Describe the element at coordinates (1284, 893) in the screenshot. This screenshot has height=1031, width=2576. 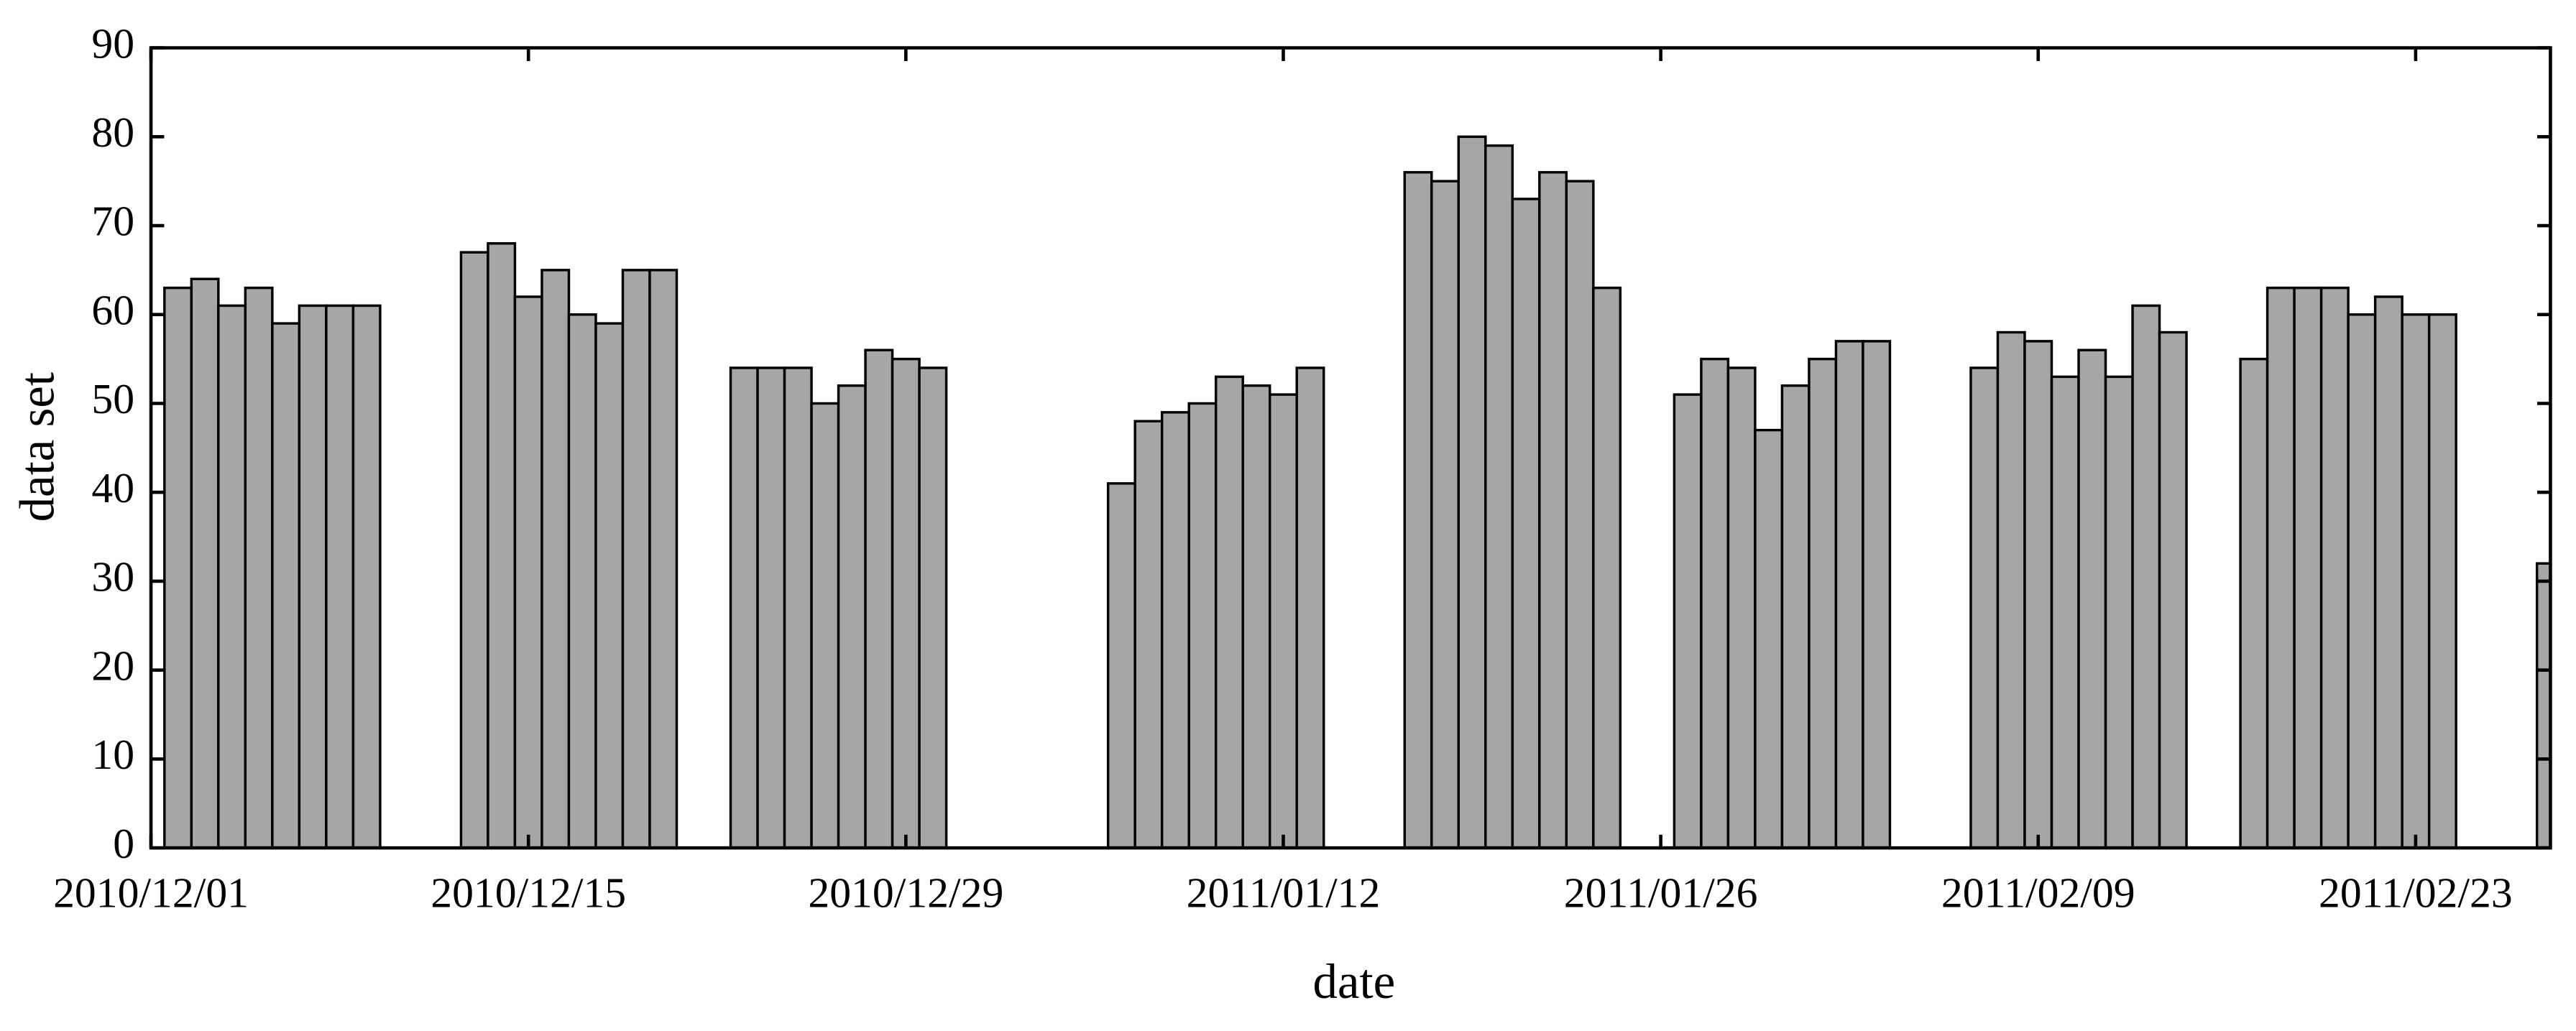
I see `x-tick-label: 2011/01/12` at that location.